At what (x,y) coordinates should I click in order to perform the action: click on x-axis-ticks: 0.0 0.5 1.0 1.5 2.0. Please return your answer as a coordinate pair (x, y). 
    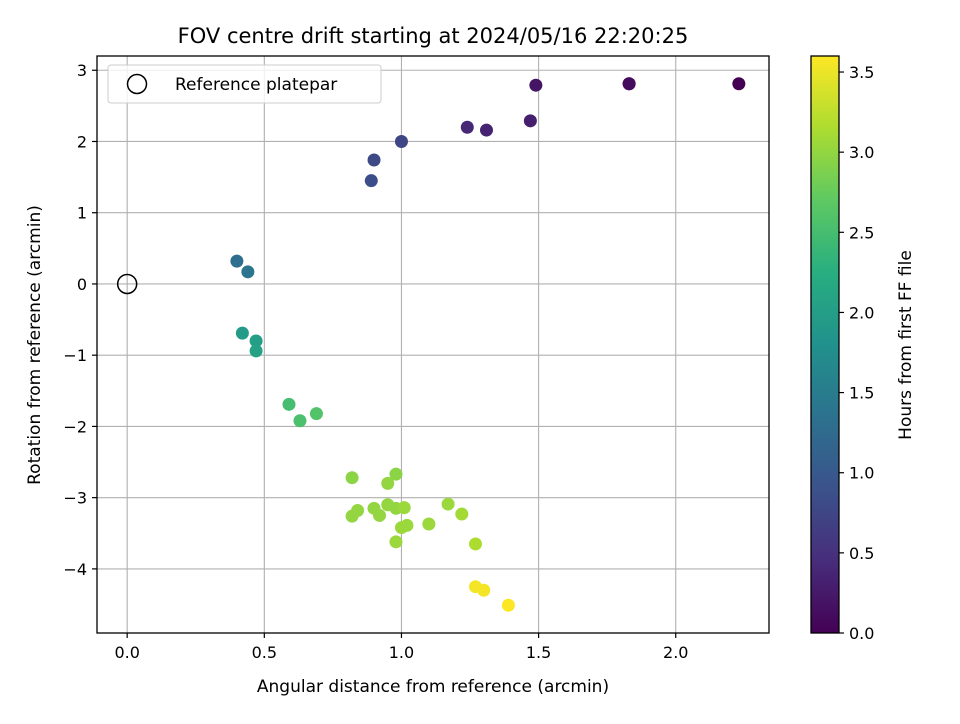
    Looking at the image, I should click on (401, 647).